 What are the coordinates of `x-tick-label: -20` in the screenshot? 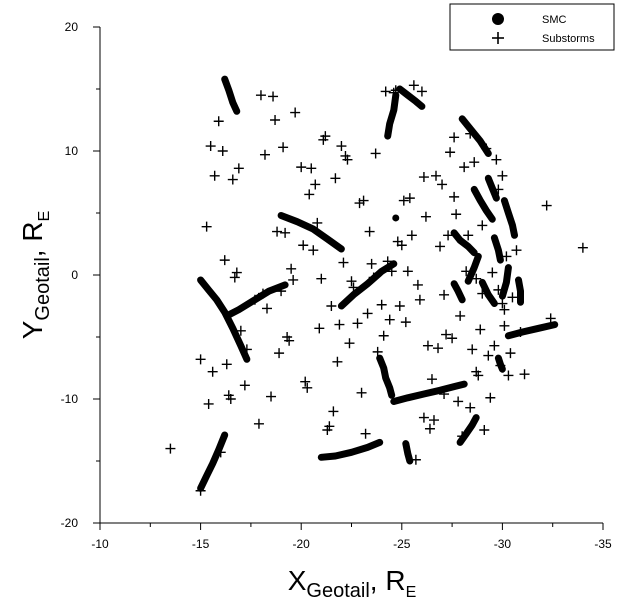 It's located at (302, 544).